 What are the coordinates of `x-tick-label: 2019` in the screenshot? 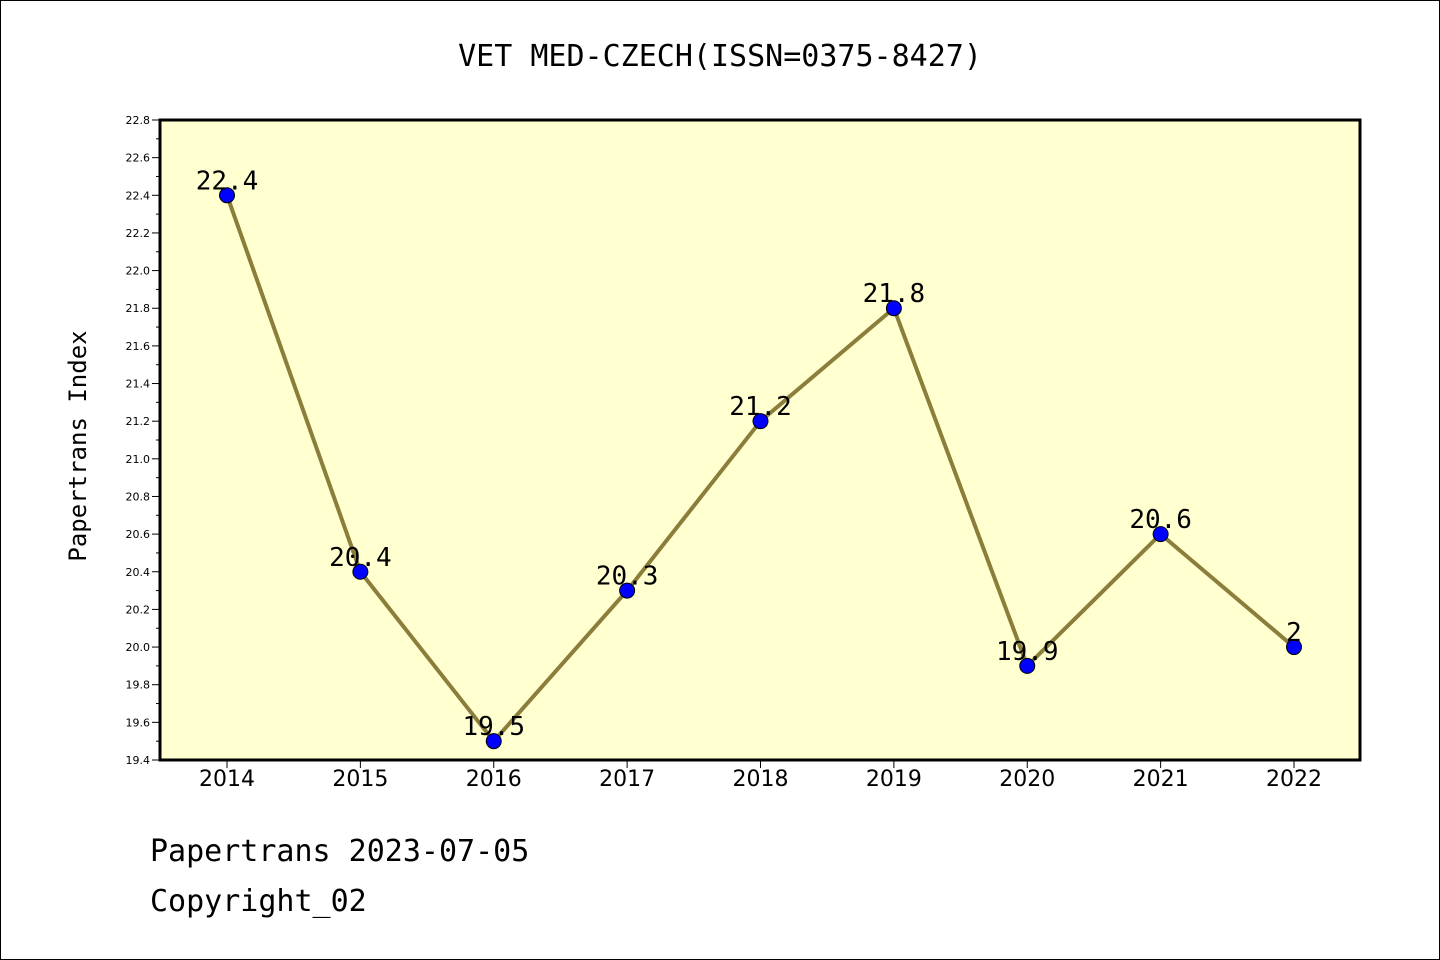 It's located at (894, 779).